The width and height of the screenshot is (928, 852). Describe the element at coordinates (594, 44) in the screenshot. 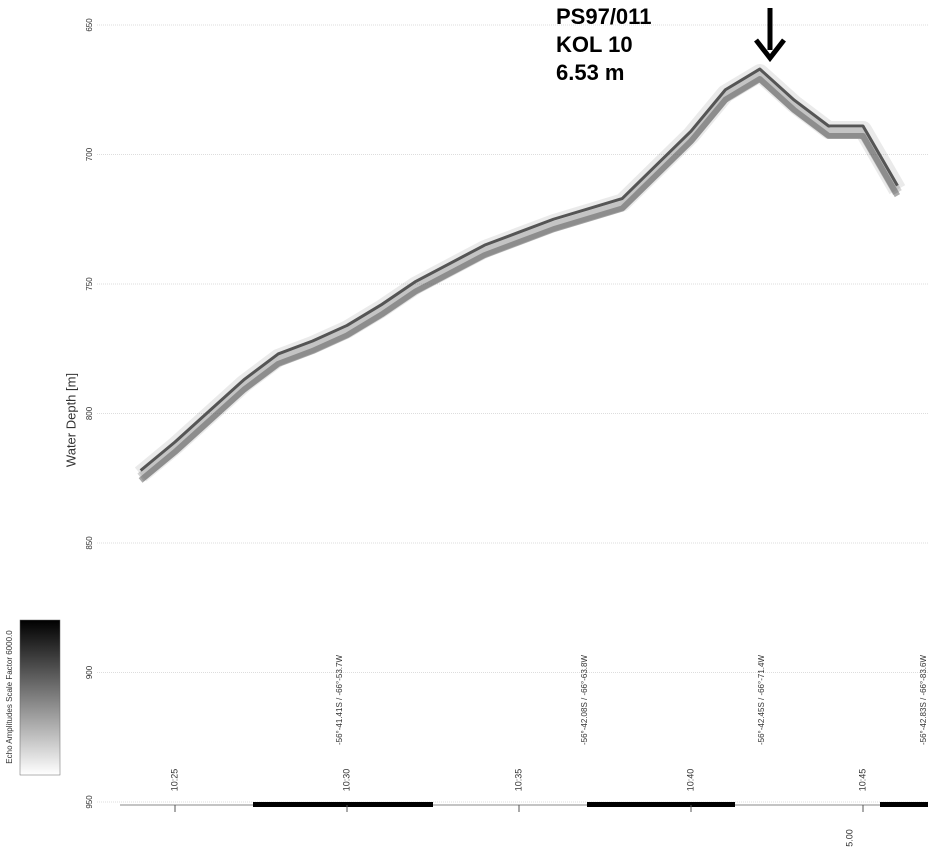

I see `annotation-line: KOL 10` at that location.